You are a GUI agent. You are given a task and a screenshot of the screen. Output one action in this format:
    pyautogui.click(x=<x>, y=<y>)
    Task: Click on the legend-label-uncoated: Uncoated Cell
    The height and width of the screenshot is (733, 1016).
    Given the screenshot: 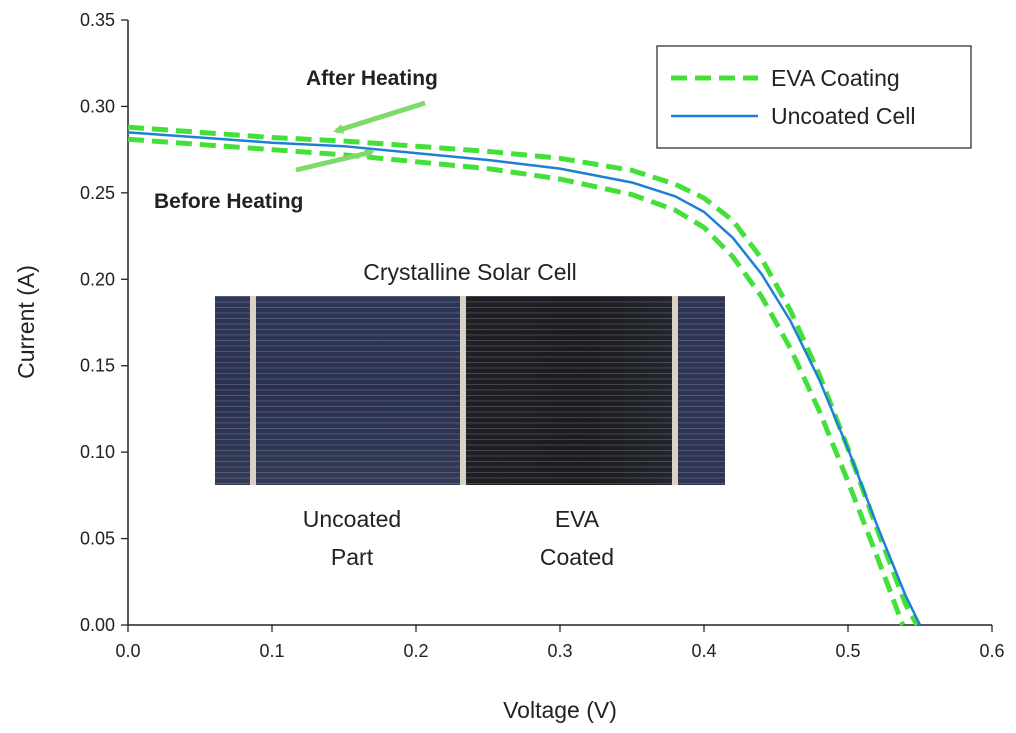 What is the action you would take?
    pyautogui.click(x=843, y=116)
    